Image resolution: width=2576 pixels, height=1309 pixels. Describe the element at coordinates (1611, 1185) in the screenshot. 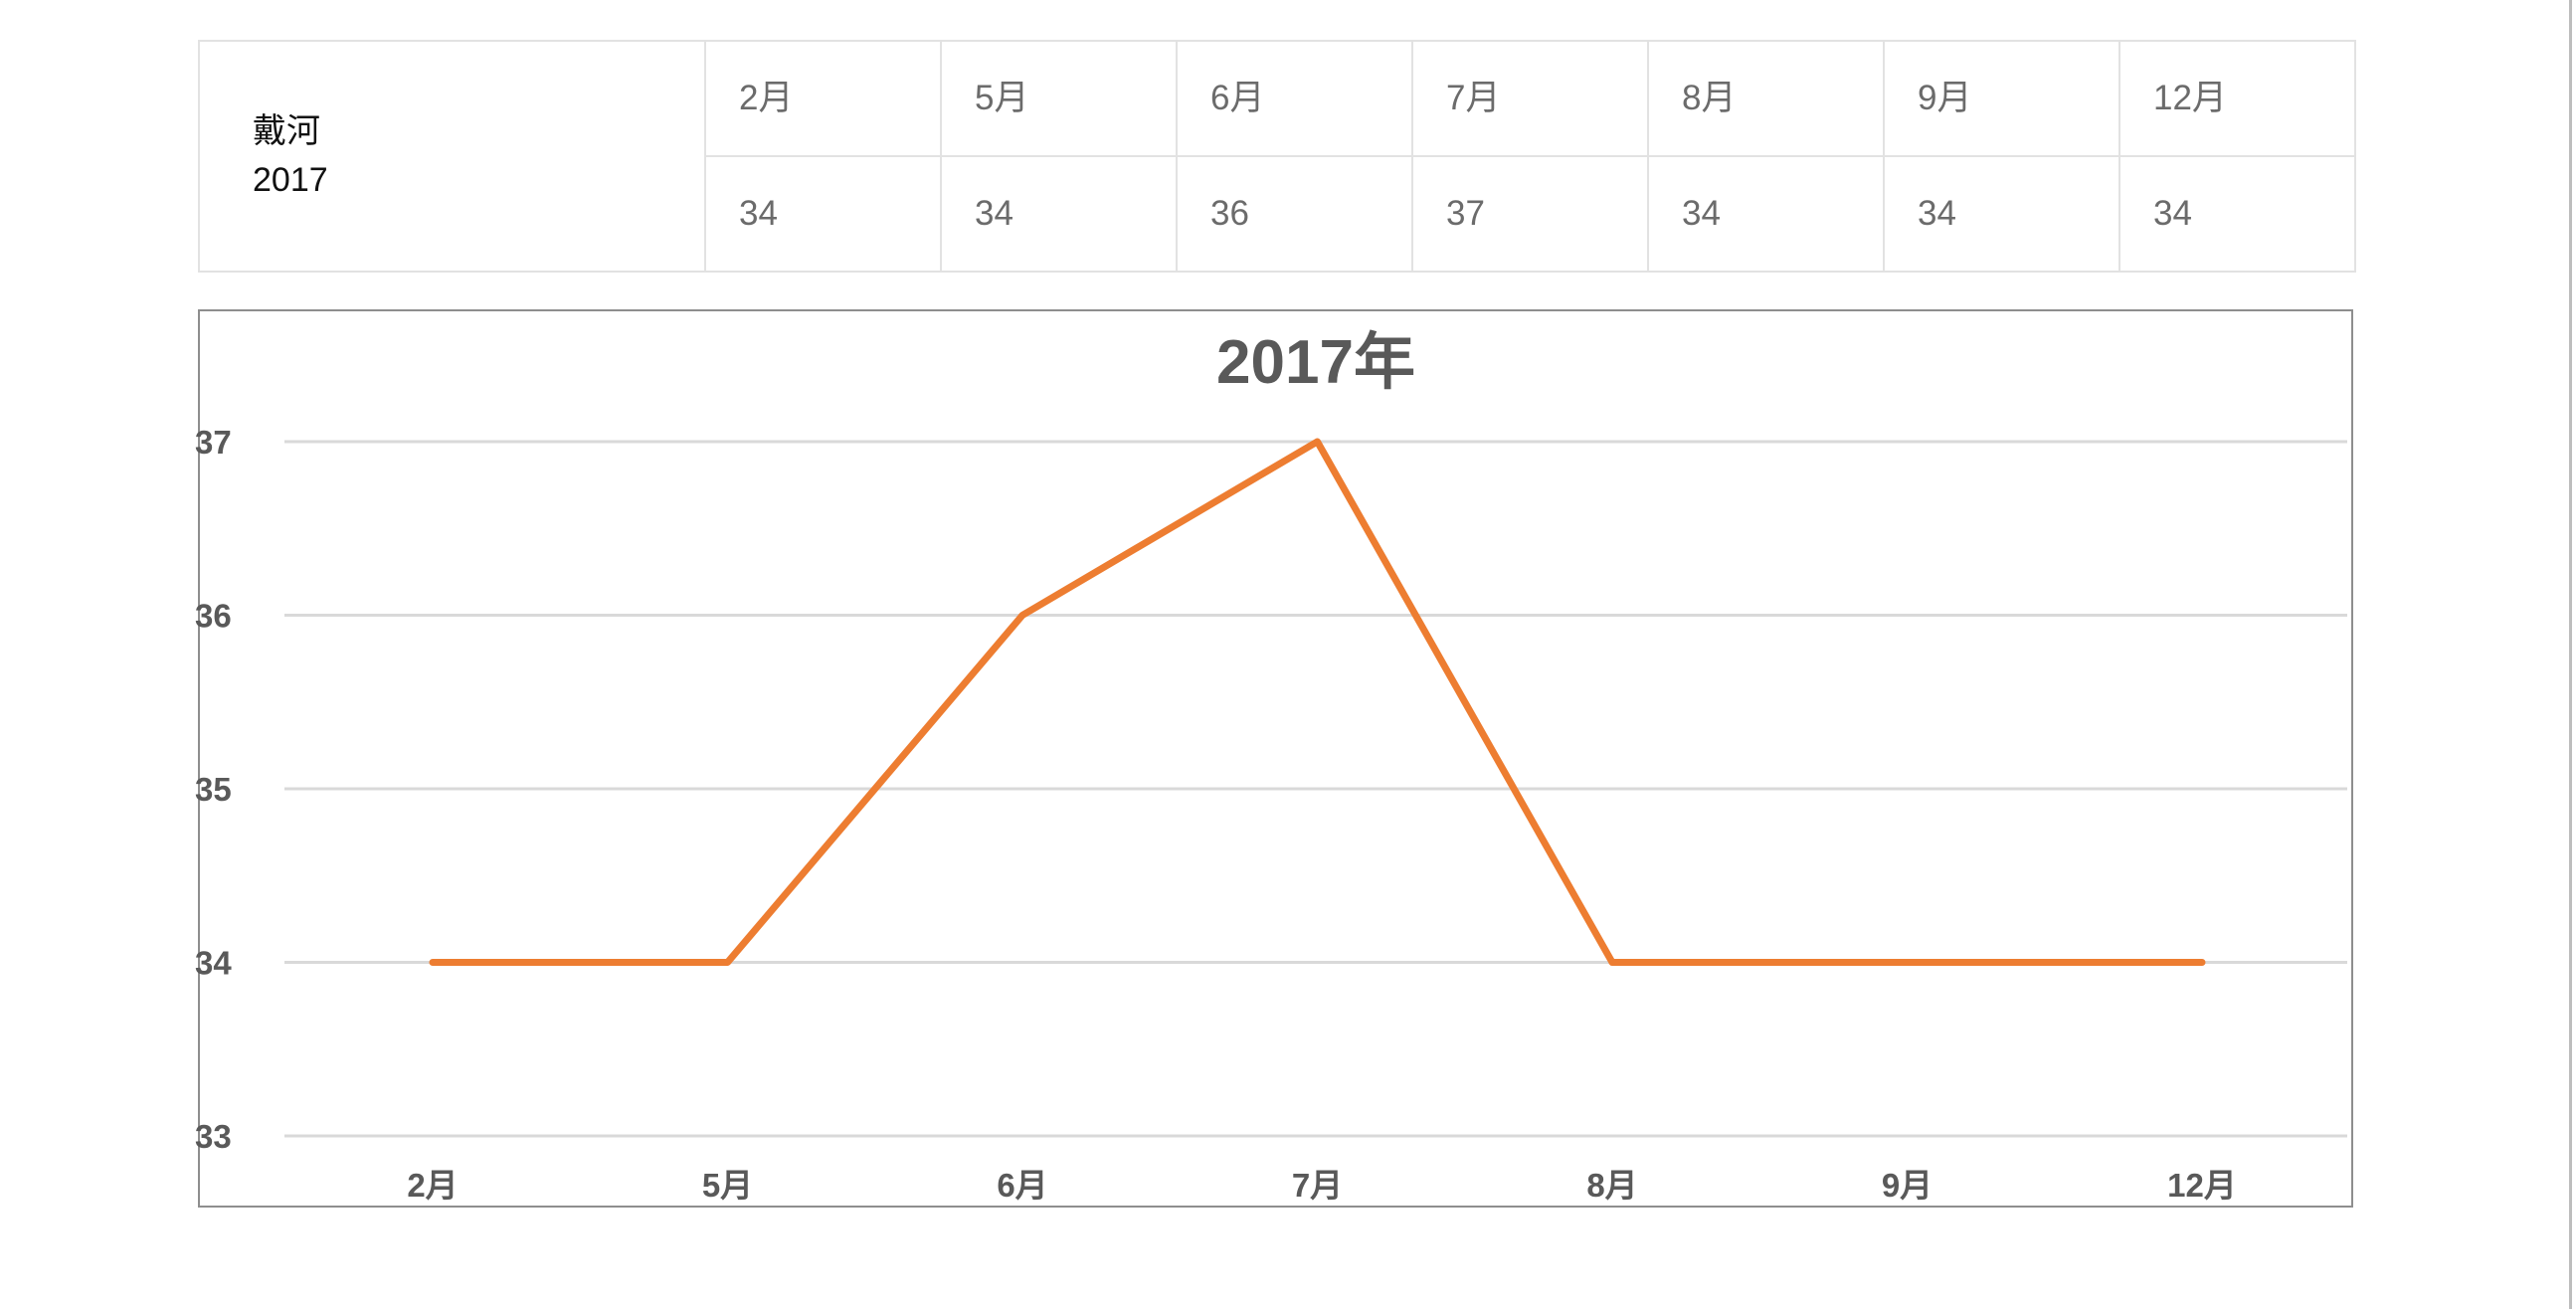

I see `x-tick-label: 8月` at that location.